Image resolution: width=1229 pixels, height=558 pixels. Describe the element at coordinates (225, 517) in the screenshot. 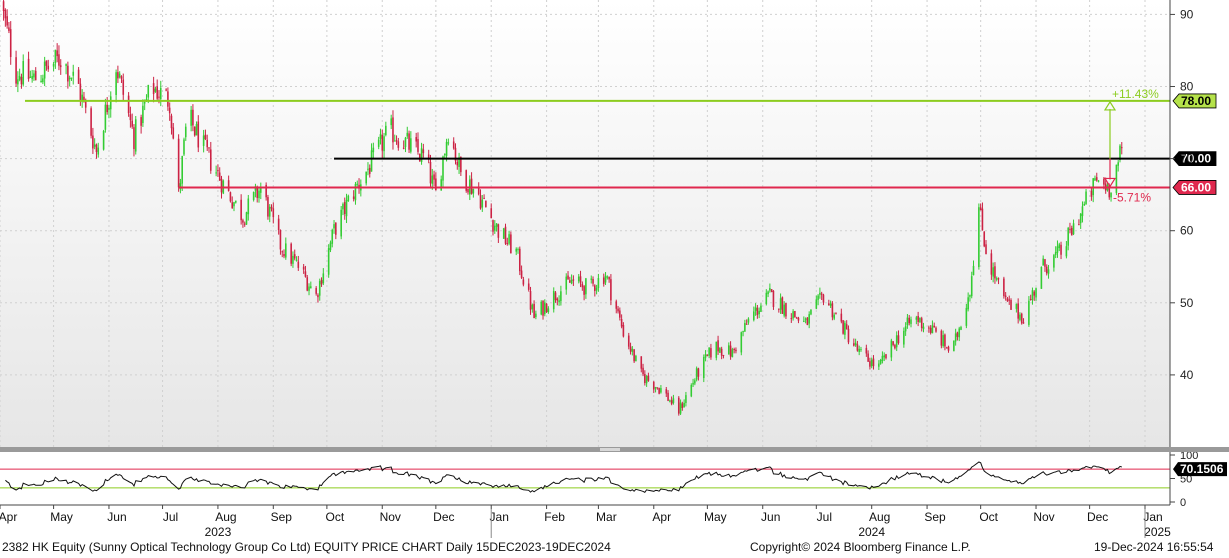

I see `x-month-label: Aug` at that location.